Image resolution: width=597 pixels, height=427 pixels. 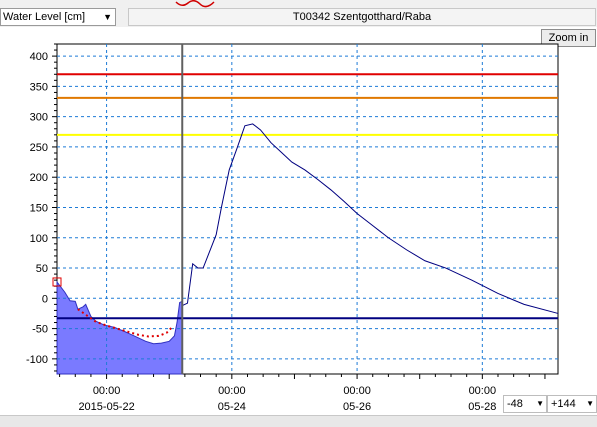 What do you see at coordinates (568, 38) in the screenshot?
I see `zoom-in-button: Zoom in` at bounding box center [568, 38].